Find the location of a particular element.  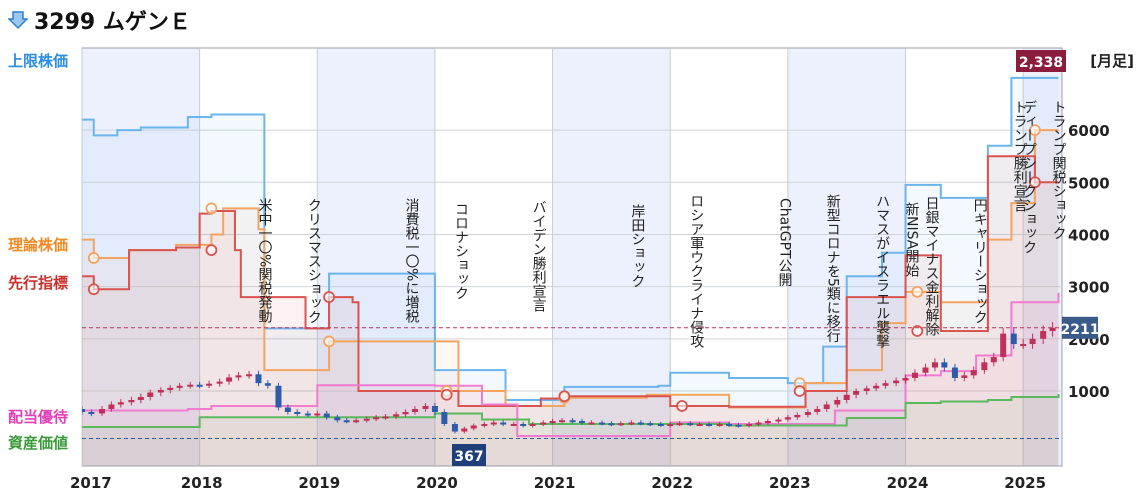

x-tick-label: 2022 is located at coordinates (672, 483).